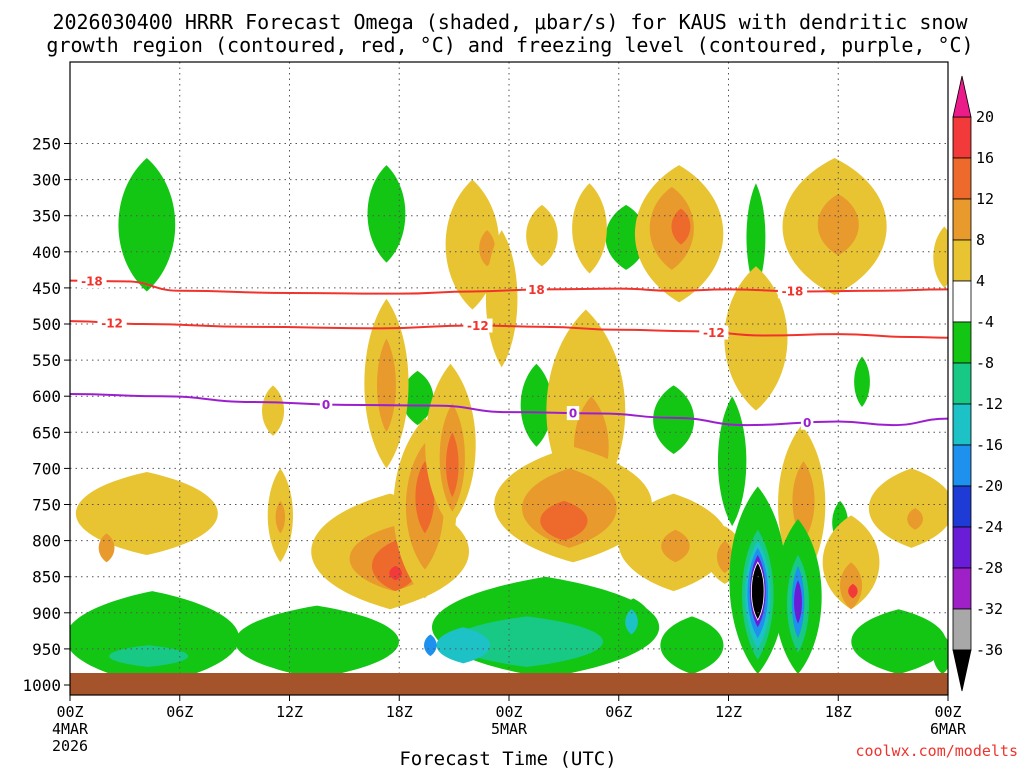  What do you see at coordinates (989, 609) in the screenshot?
I see `colorbar-label--32: -32` at bounding box center [989, 609].